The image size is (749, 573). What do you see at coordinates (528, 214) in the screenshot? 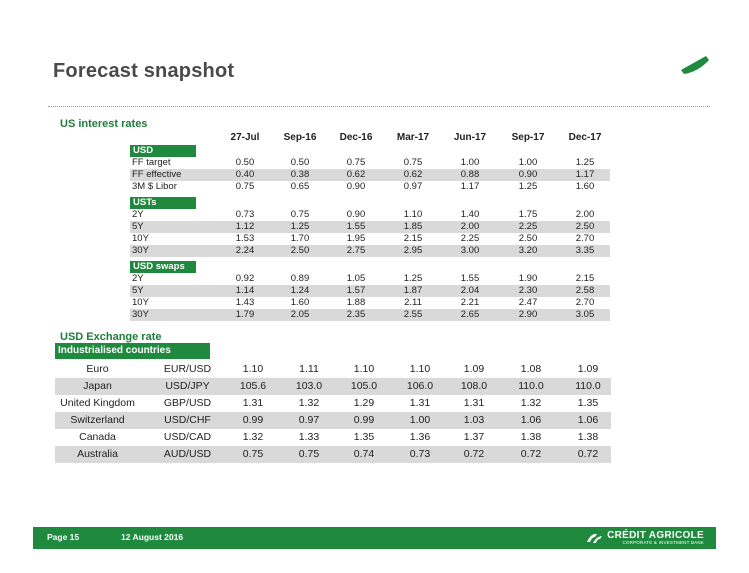
I see `rate-value: 1.75` at bounding box center [528, 214].